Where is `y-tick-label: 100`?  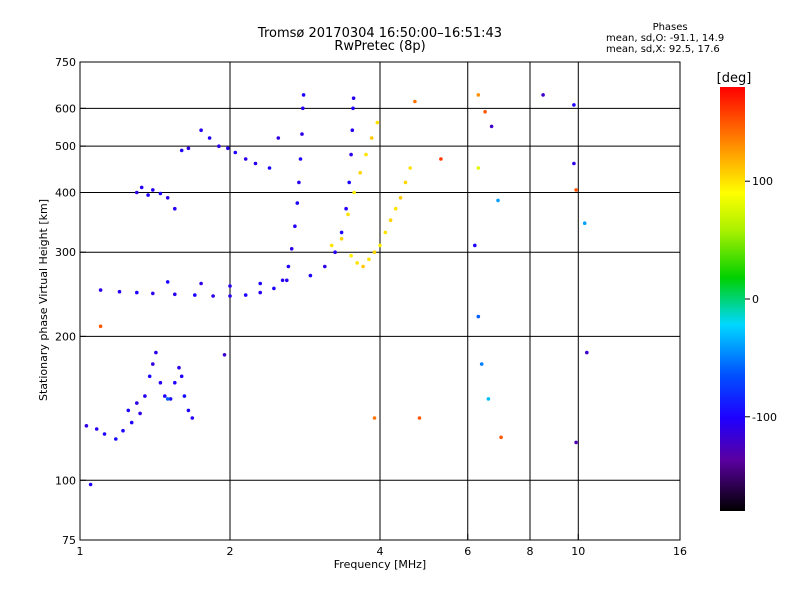
y-tick-label: 100 is located at coordinates (65, 480).